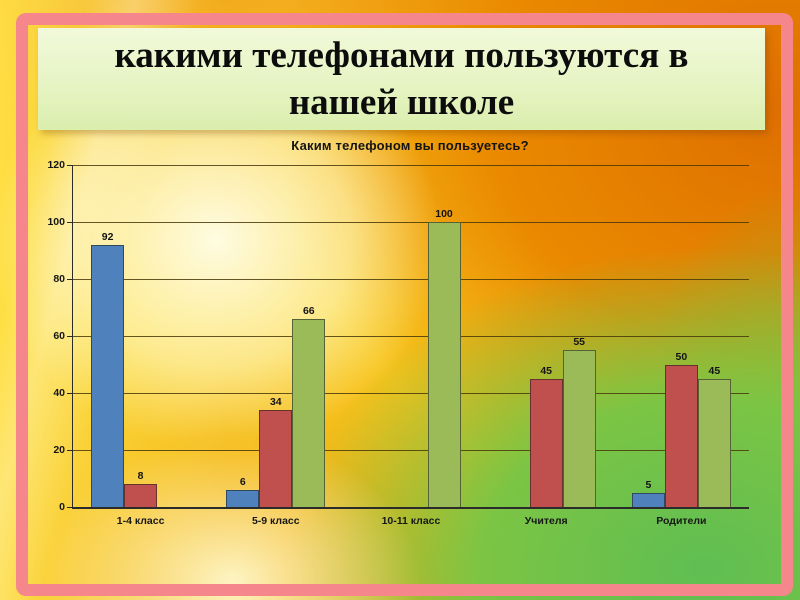  What do you see at coordinates (59, 450) in the screenshot?
I see `y-tick-label: 20` at bounding box center [59, 450].